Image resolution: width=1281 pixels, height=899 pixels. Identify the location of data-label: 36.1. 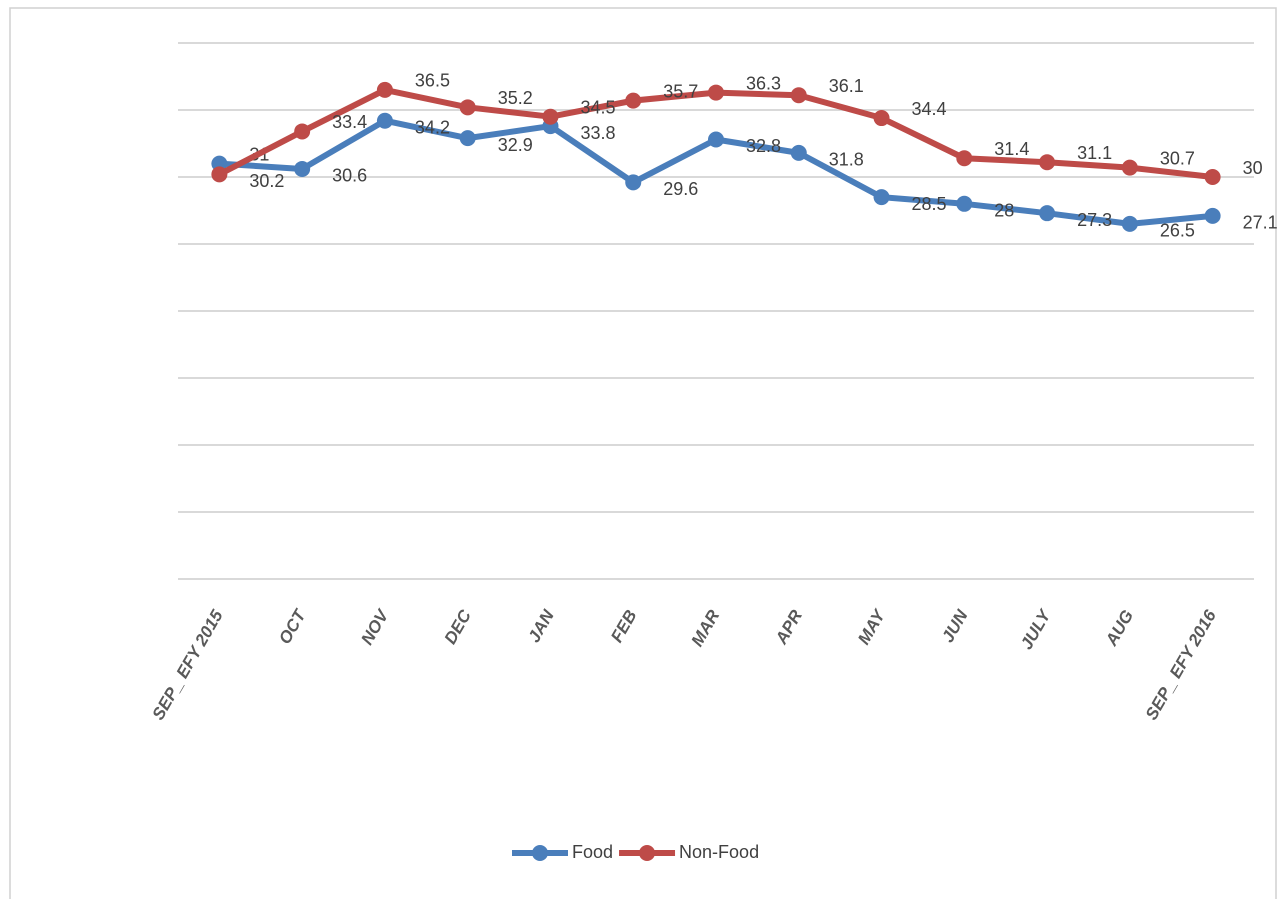
(846, 86).